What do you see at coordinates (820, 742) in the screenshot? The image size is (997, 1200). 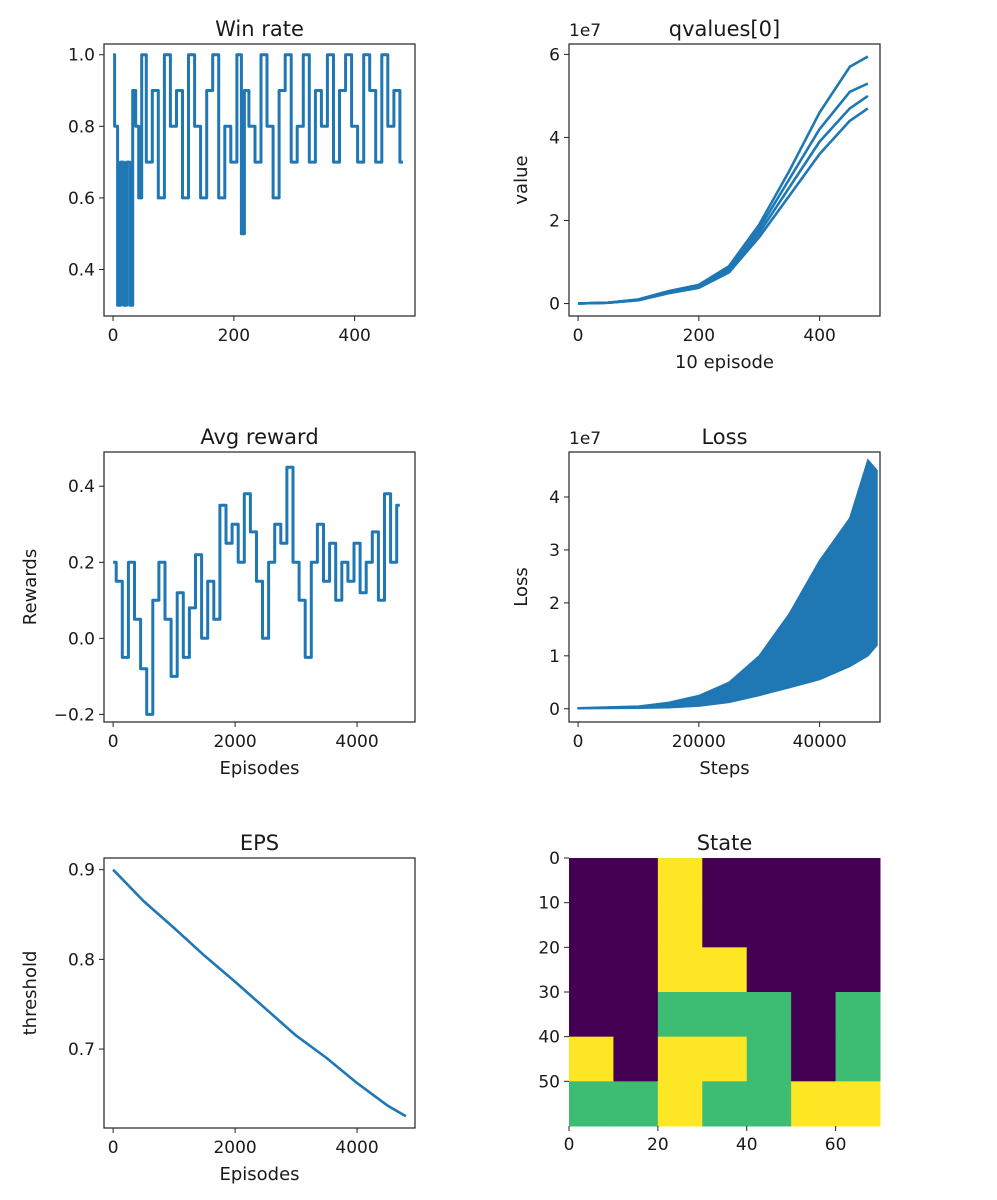 I see `x-tick-label: 40000` at bounding box center [820, 742].